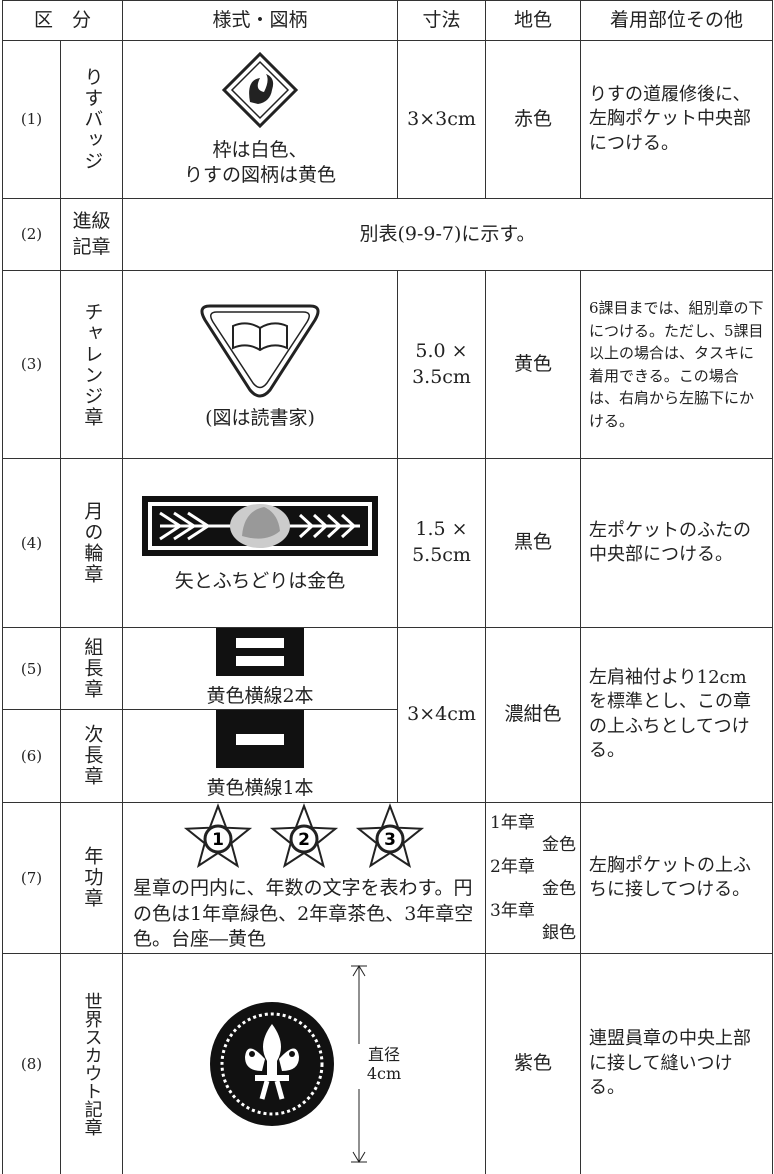 The height and width of the screenshot is (1174, 774). Describe the element at coordinates (31, 756) in the screenshot. I see `row-no: (6)` at that location.